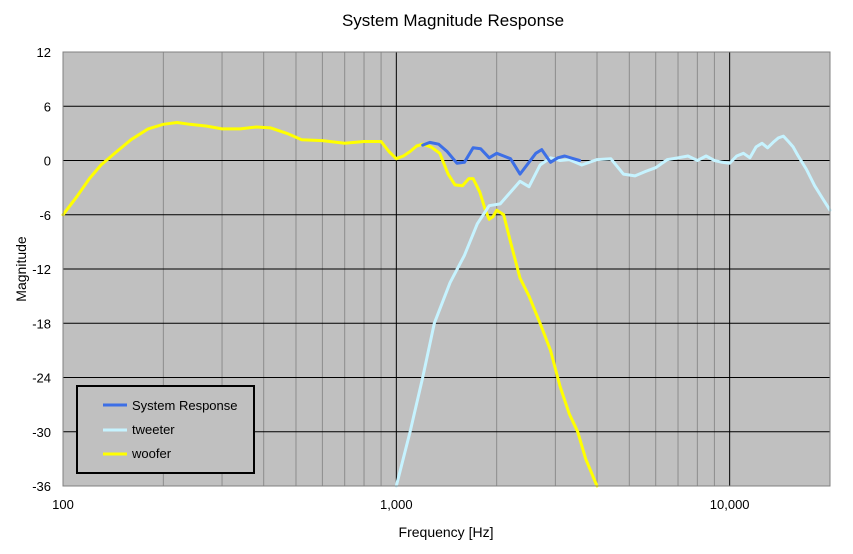  I want to click on legend-label-tweeter: tweeter, so click(153, 429).